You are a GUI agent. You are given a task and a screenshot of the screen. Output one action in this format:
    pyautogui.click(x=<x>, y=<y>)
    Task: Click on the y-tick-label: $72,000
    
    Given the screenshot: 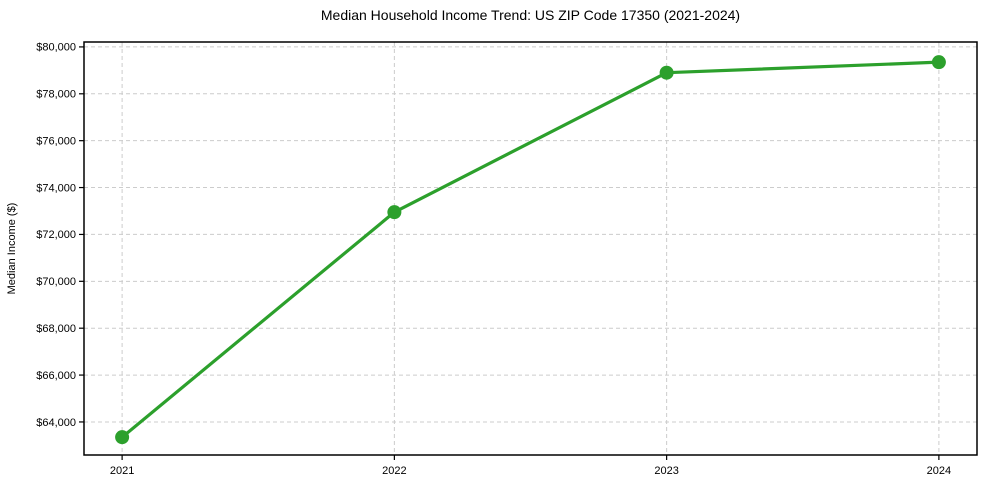 What is the action you would take?
    pyautogui.click(x=56, y=235)
    